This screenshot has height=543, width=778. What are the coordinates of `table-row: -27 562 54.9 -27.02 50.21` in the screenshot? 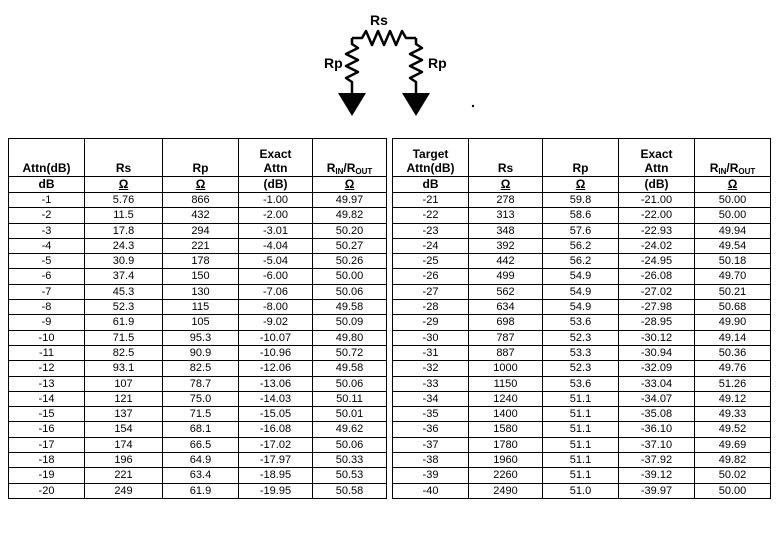 It's located at (581, 291).